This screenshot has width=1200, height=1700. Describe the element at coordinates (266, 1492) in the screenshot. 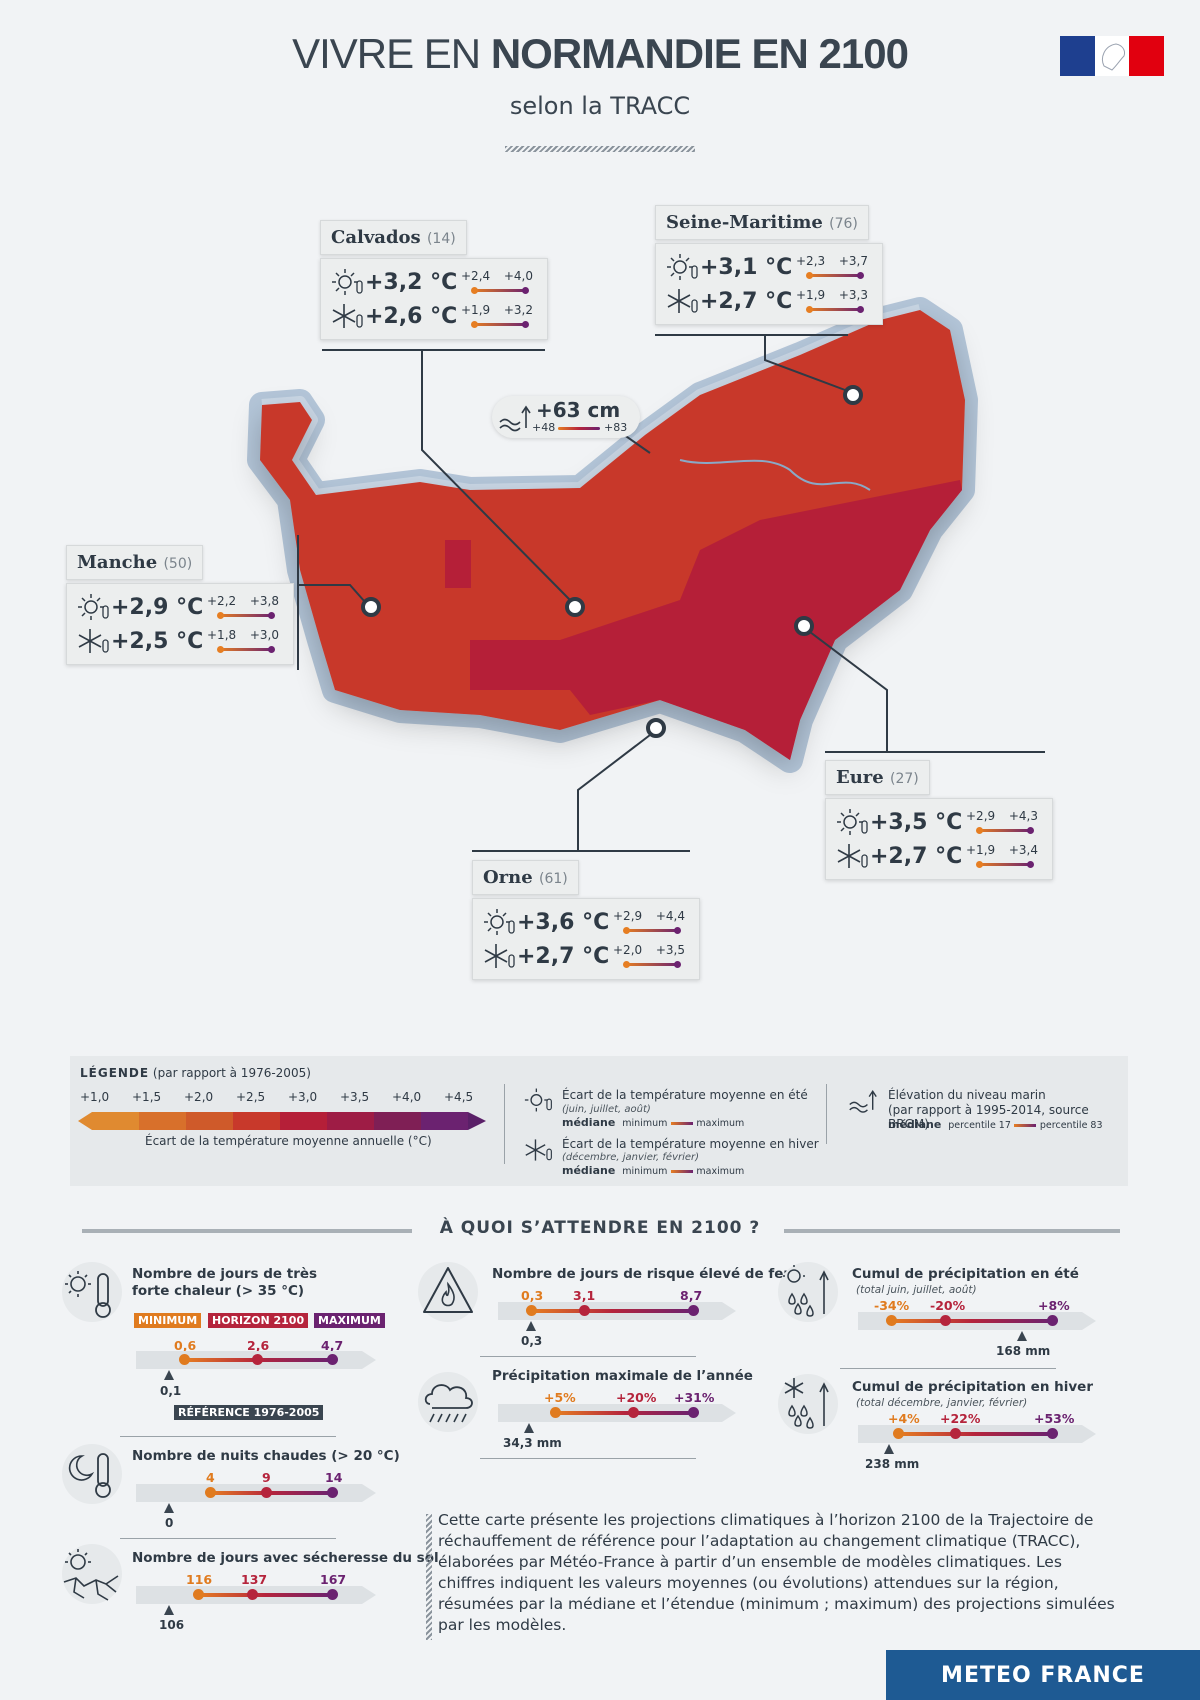

I see `warm-nights-med-dot` at that location.